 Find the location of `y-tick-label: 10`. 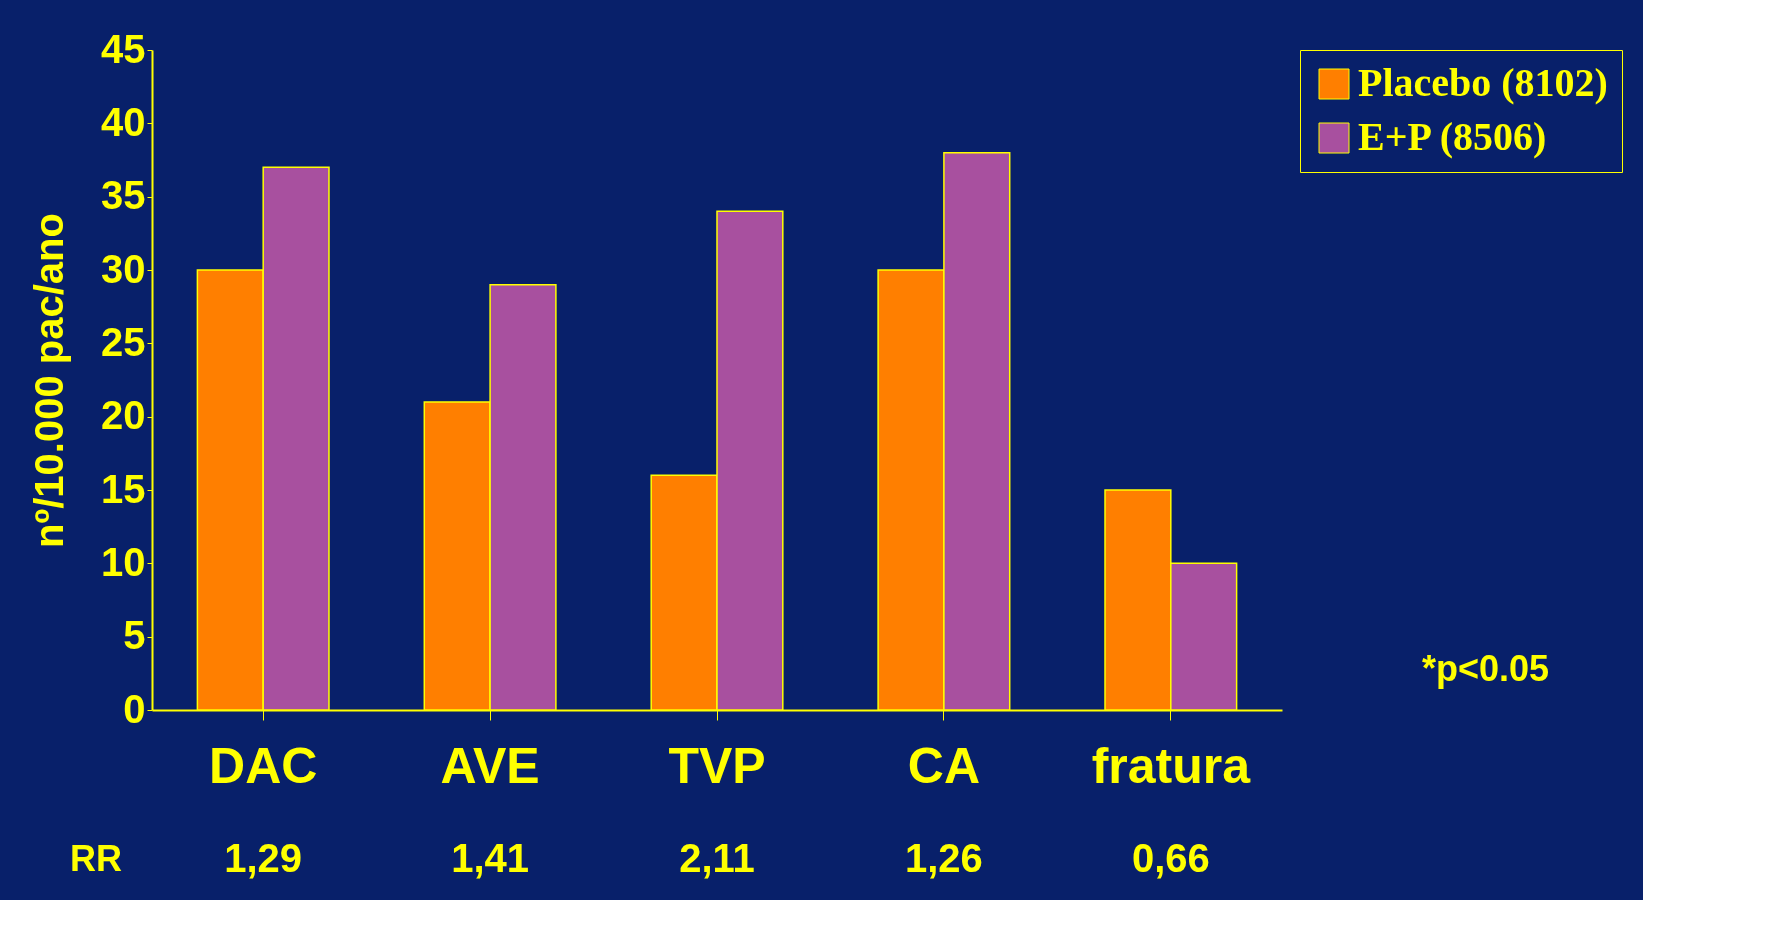

y-tick-label: 10 is located at coordinates (123, 561).